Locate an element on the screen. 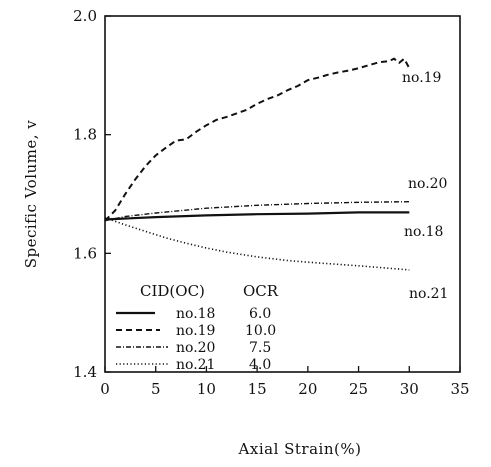 This screenshot has width=491, height=467. y-tick-label-1: 1.6 is located at coordinates (85, 253).